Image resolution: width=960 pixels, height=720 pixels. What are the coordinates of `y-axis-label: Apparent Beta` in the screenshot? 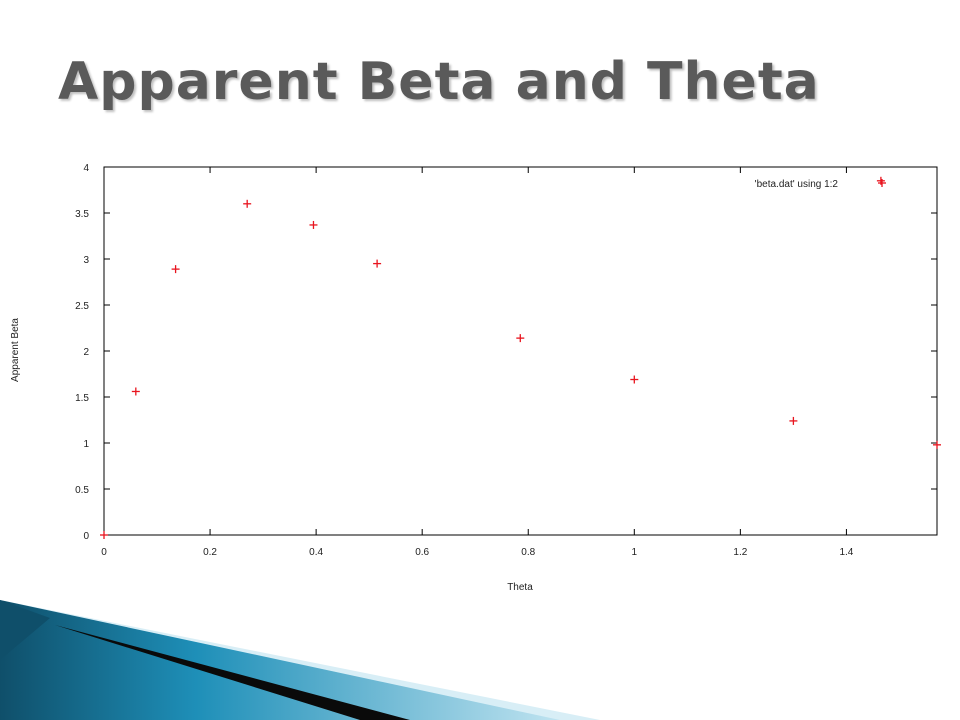 It's located at (15, 350).